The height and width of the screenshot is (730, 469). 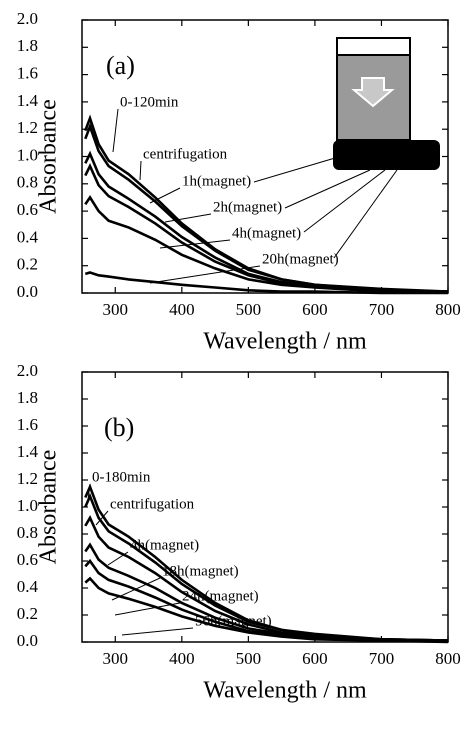 What do you see at coordinates (216, 181) in the screenshot?
I see `series-label: 1h(magnet)` at bounding box center [216, 181].